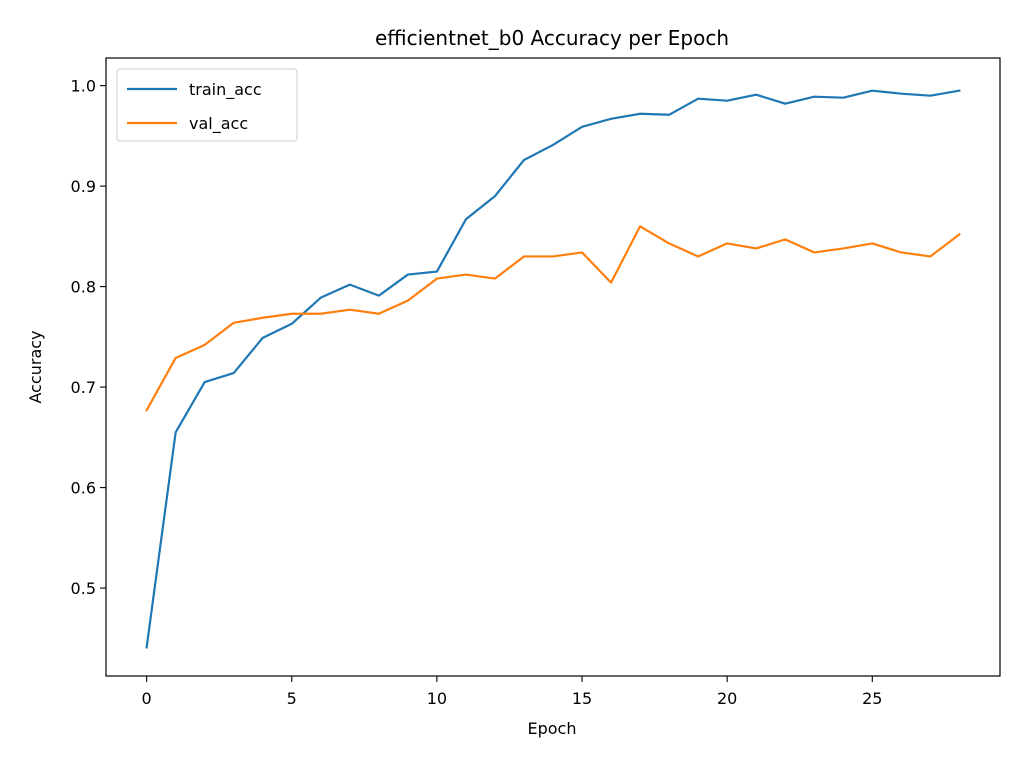 This screenshot has width=1024, height=768. I want to click on x-tick-label: 0, so click(147, 698).